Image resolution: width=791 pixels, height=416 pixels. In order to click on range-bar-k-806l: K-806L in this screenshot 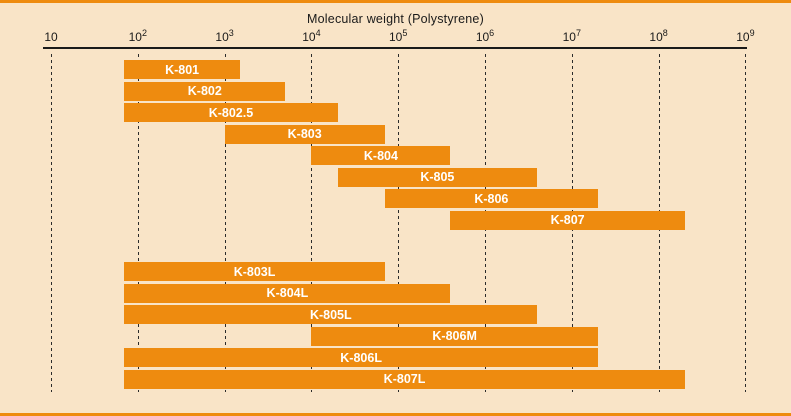, I will do `click(361, 357)`.